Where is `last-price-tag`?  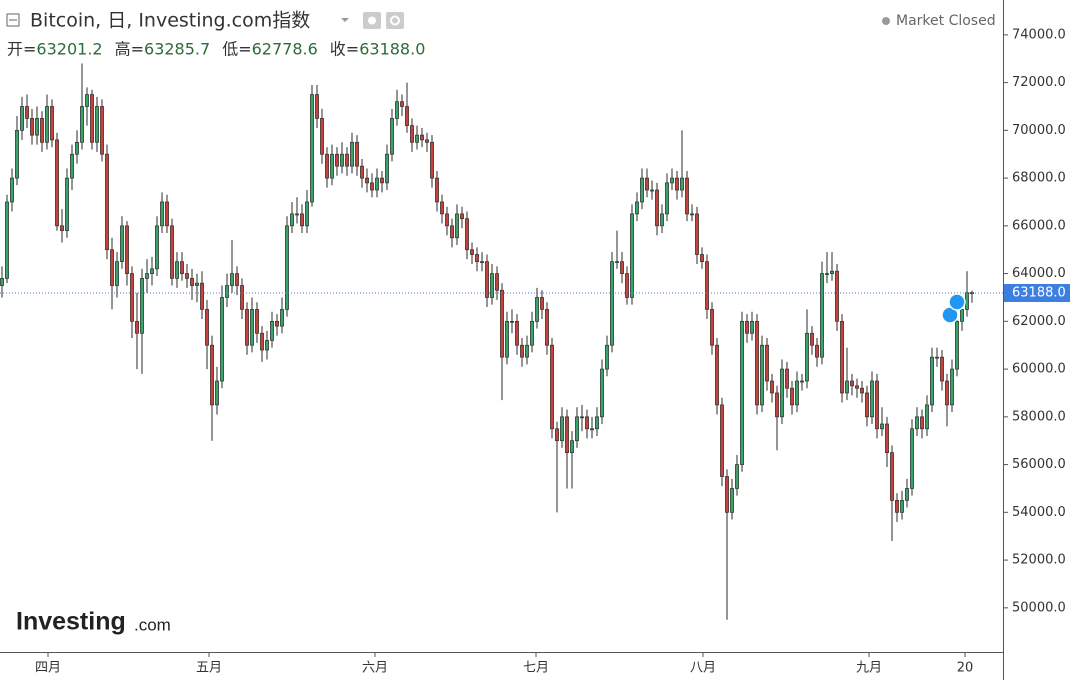 last-price-tag is located at coordinates (1037, 292).